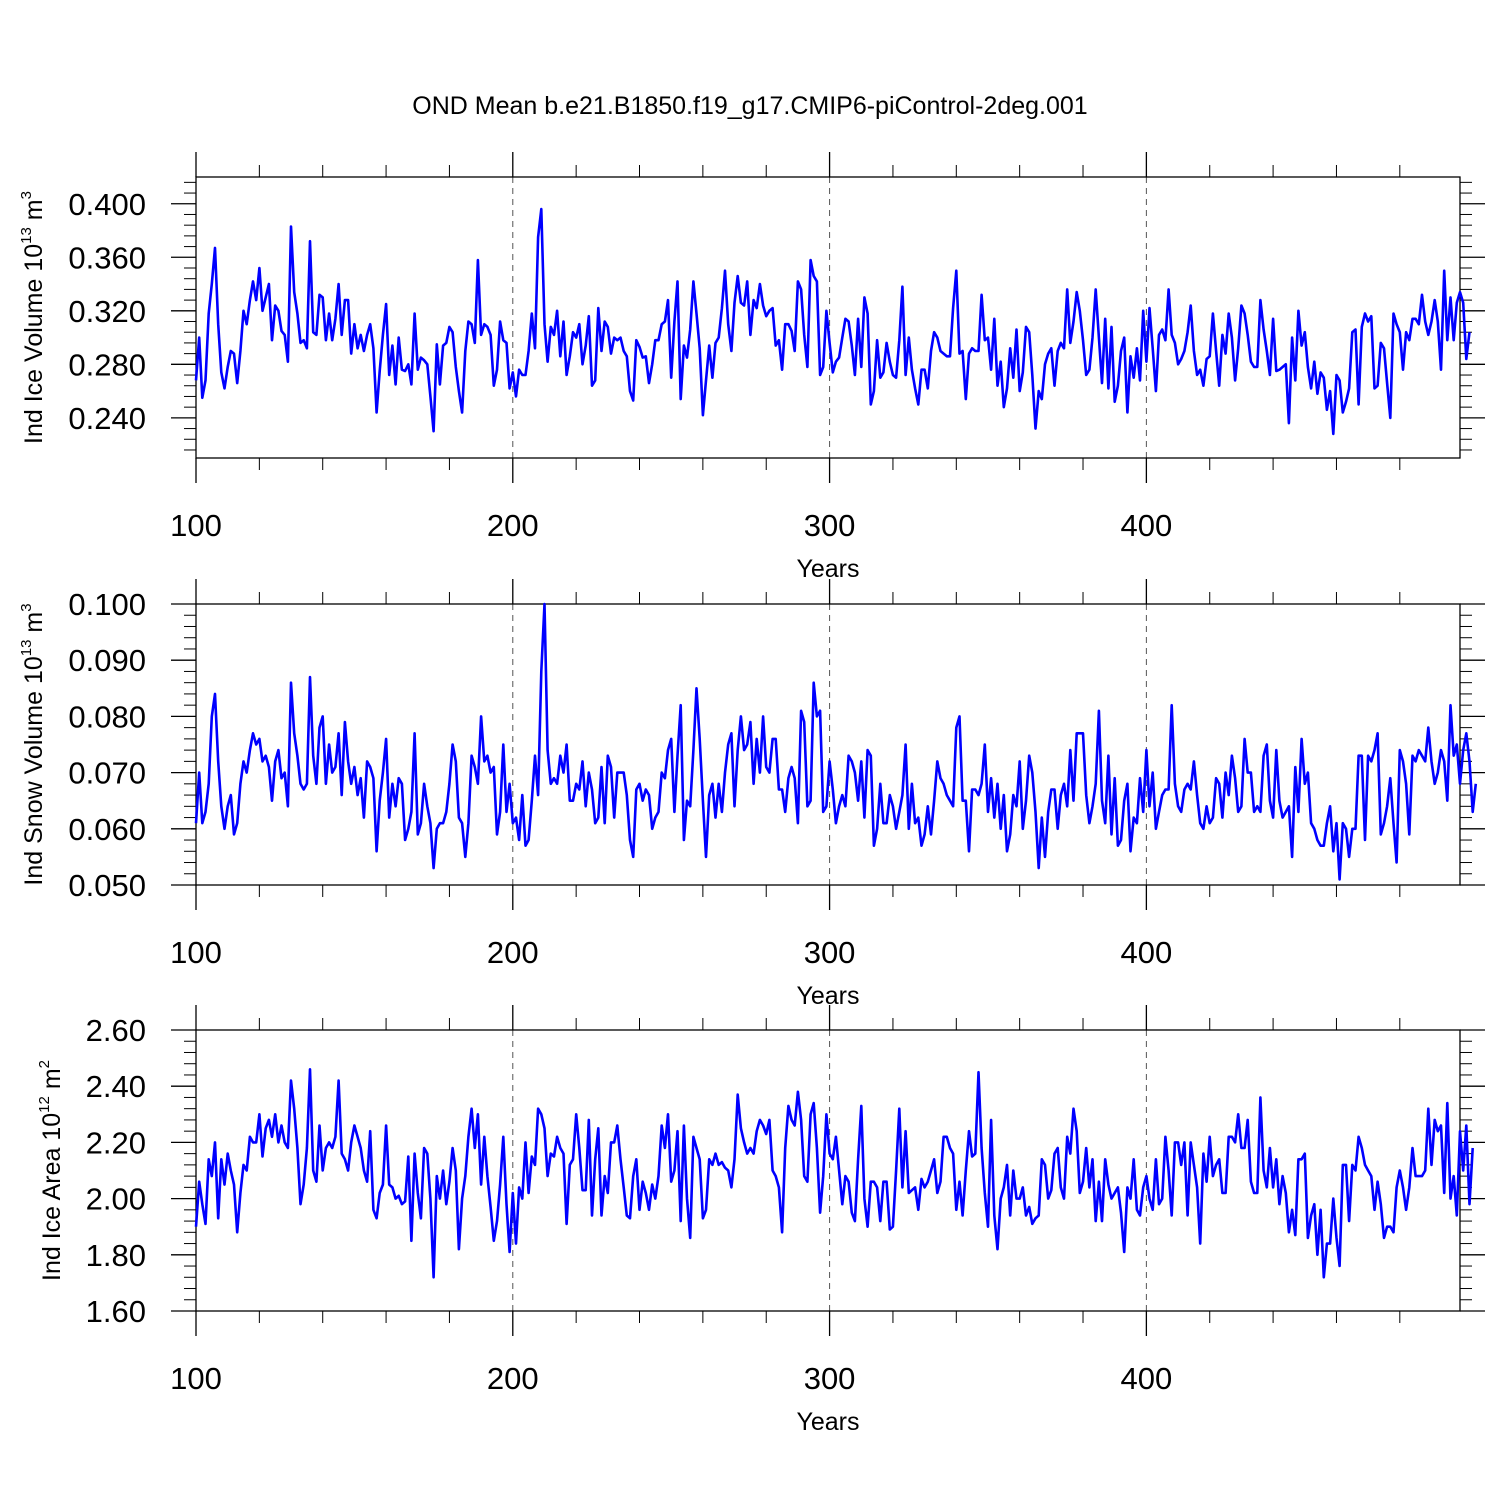 Image resolution: width=1500 pixels, height=1500 pixels. I want to click on y-tick-label: 2.00, so click(116, 1199).